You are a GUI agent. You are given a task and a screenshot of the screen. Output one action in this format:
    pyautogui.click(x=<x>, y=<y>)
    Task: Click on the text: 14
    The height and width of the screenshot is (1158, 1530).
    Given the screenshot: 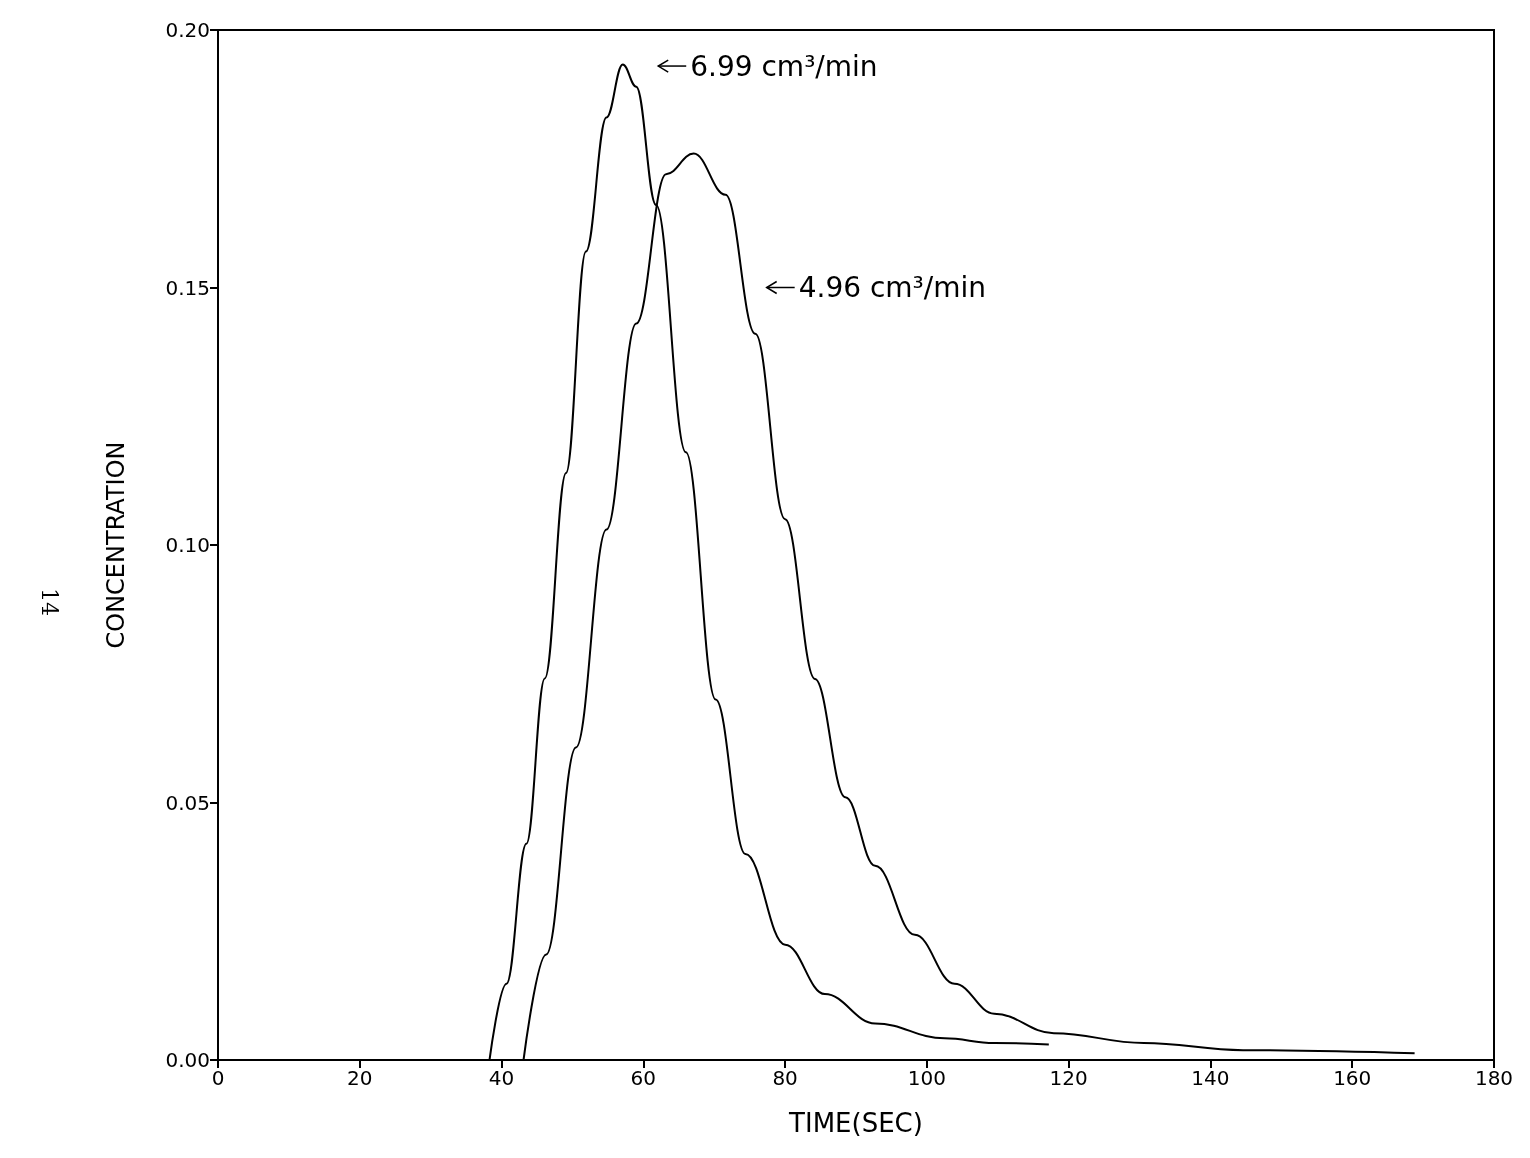 What is the action you would take?
    pyautogui.click(x=49, y=602)
    